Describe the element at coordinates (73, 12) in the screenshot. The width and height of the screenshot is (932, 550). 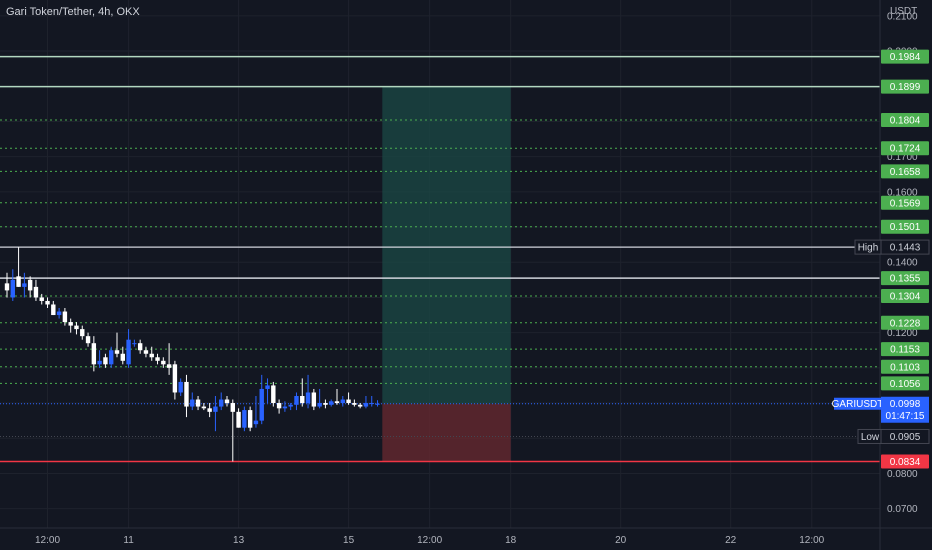
I see `chart-title: Gari Token/Tether, 4h, OKX` at that location.